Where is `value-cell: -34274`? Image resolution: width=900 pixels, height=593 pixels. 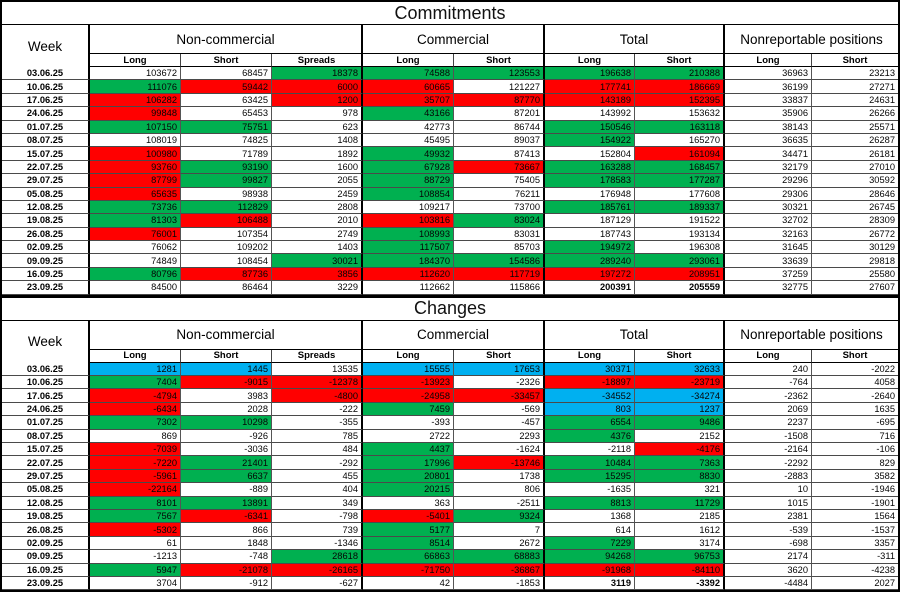
value-cell: -34274 is located at coordinates (680, 396).